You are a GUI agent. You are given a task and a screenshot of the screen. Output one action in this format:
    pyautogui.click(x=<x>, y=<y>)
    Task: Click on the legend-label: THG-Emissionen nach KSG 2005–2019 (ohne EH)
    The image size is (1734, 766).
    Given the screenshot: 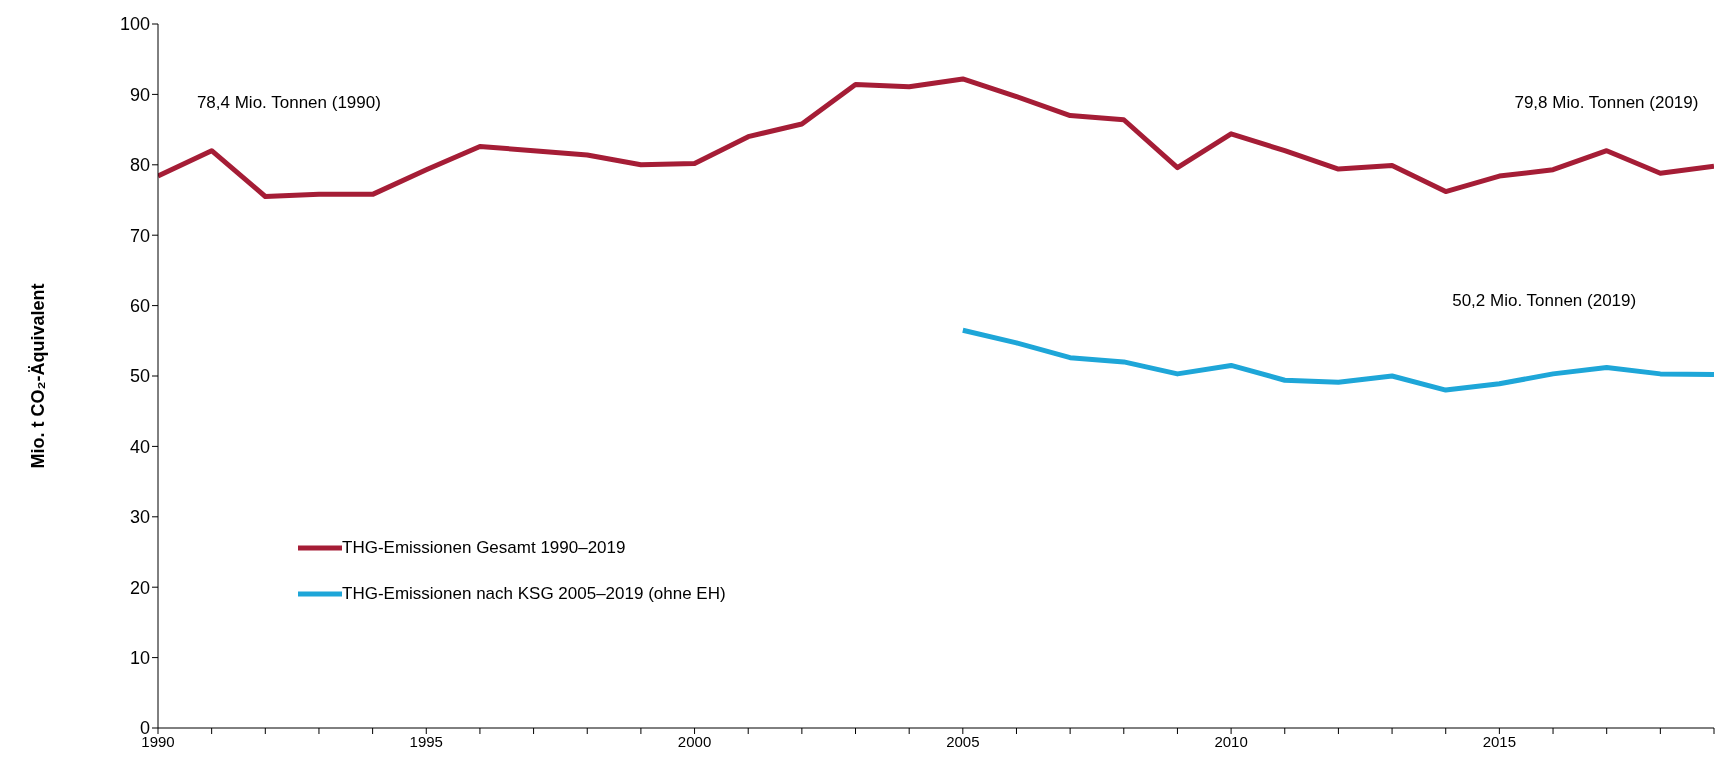 What is the action you would take?
    pyautogui.click(x=534, y=594)
    